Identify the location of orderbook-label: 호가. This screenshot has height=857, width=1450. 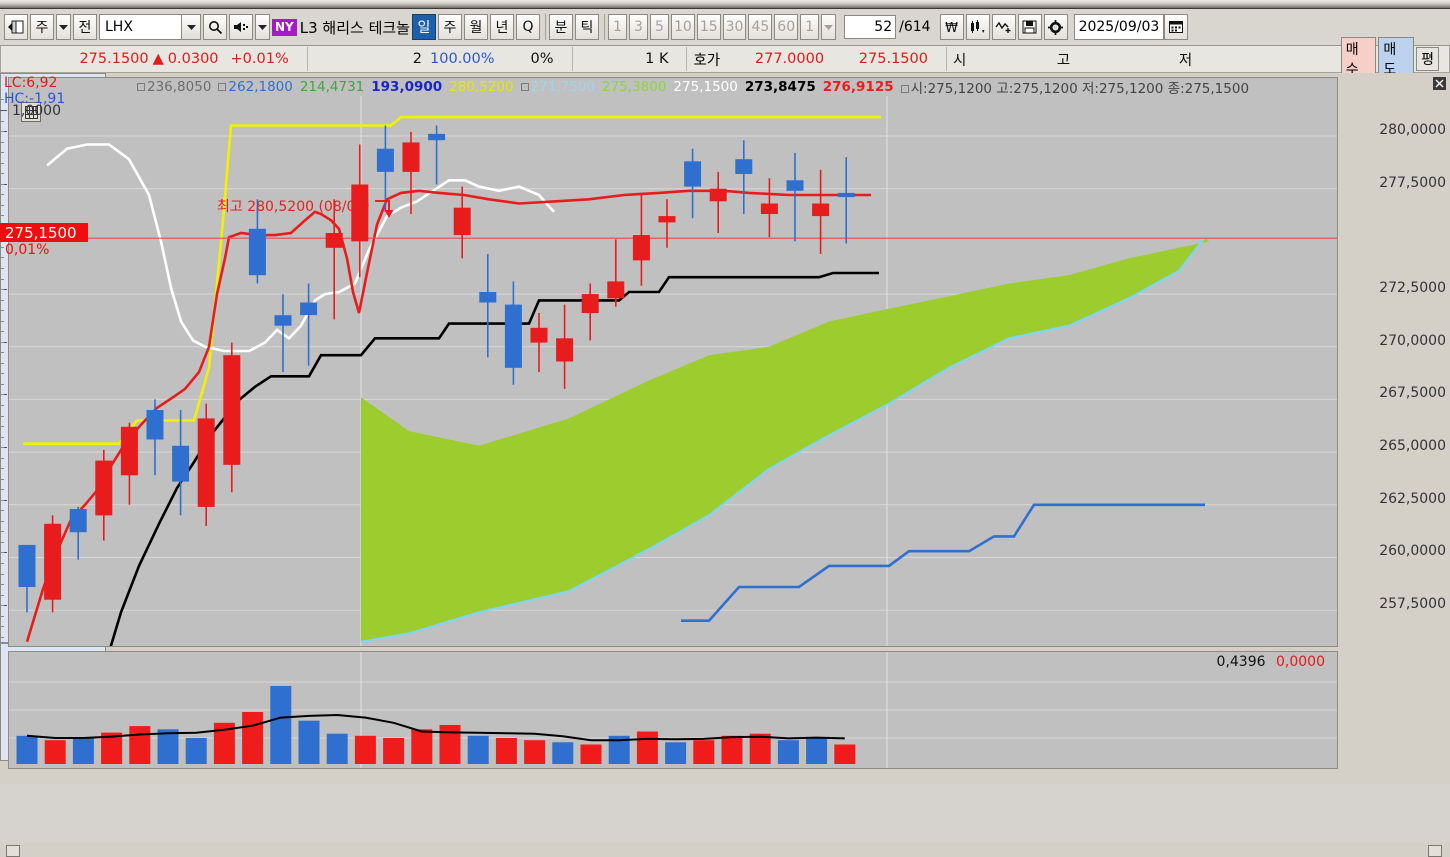
(707, 60).